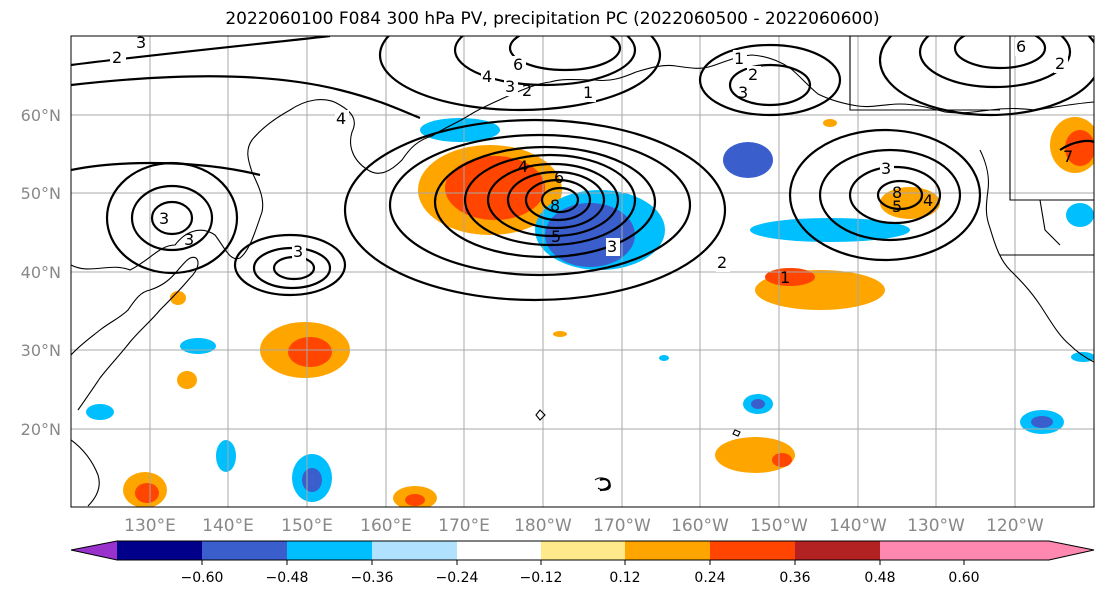 Image resolution: width=1105 pixels, height=601 pixels. I want to click on lon-label: 140°E, so click(228, 526).